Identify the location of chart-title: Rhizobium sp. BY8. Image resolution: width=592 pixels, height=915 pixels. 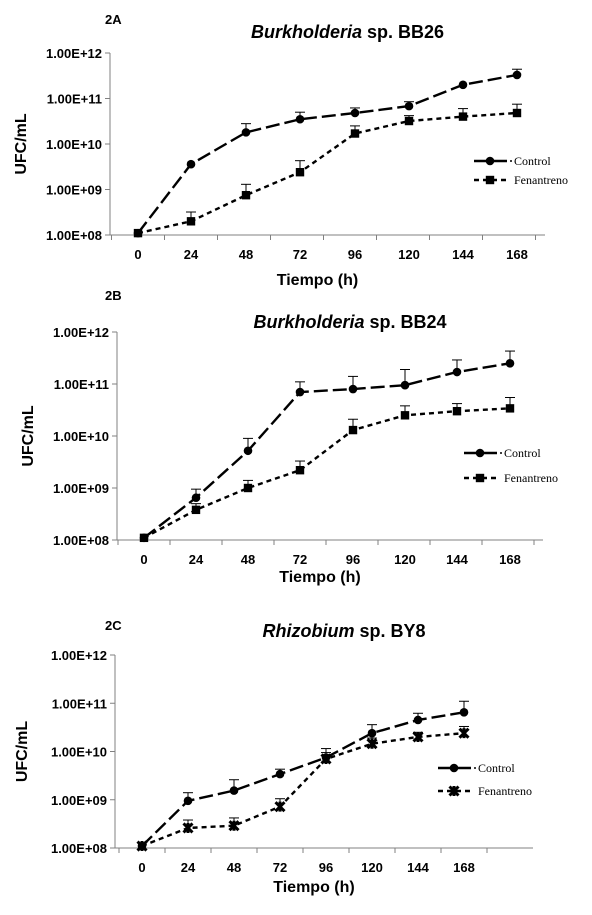
(343, 631).